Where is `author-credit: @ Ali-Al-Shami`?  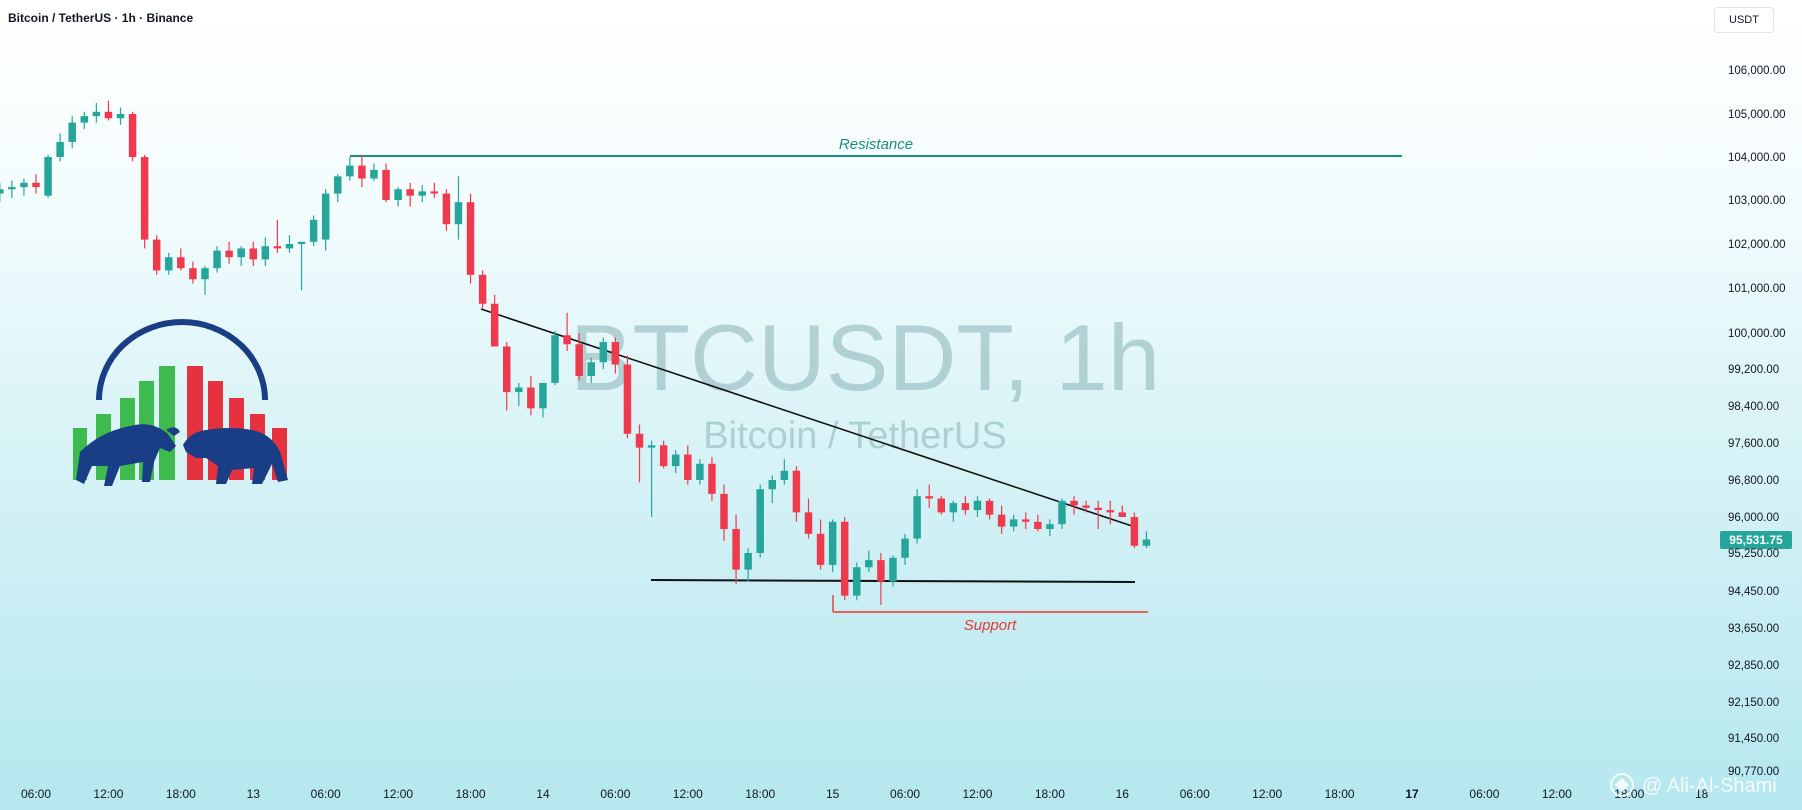
author-credit: @ Ali-Al-Shami is located at coordinates (1693, 785).